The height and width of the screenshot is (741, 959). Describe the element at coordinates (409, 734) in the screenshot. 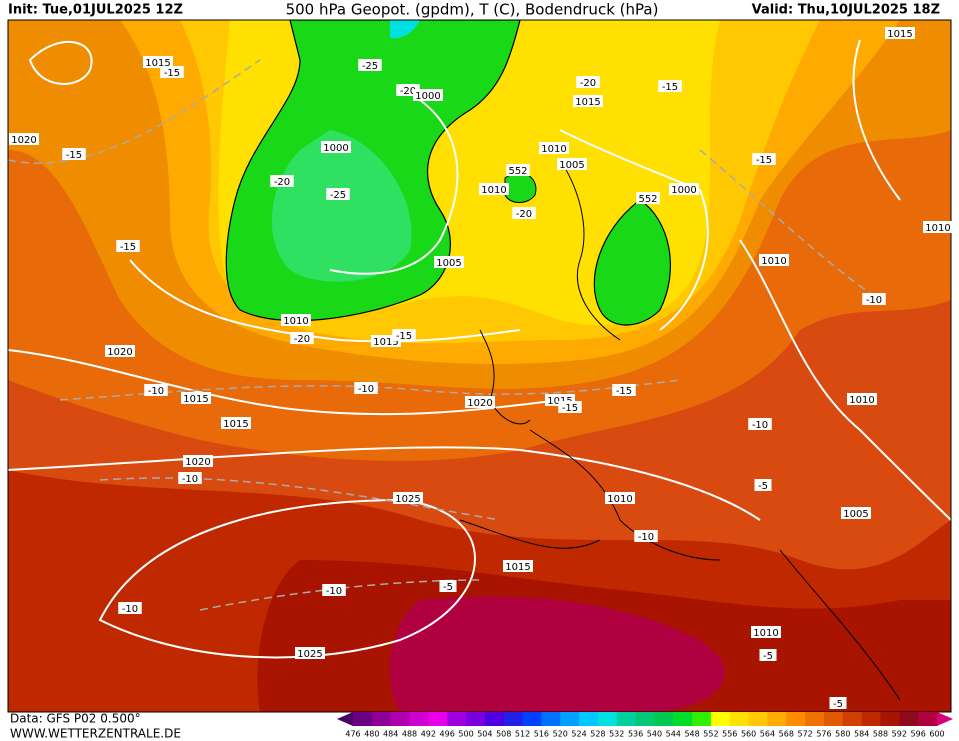

I see `colorbar-label: 488` at that location.